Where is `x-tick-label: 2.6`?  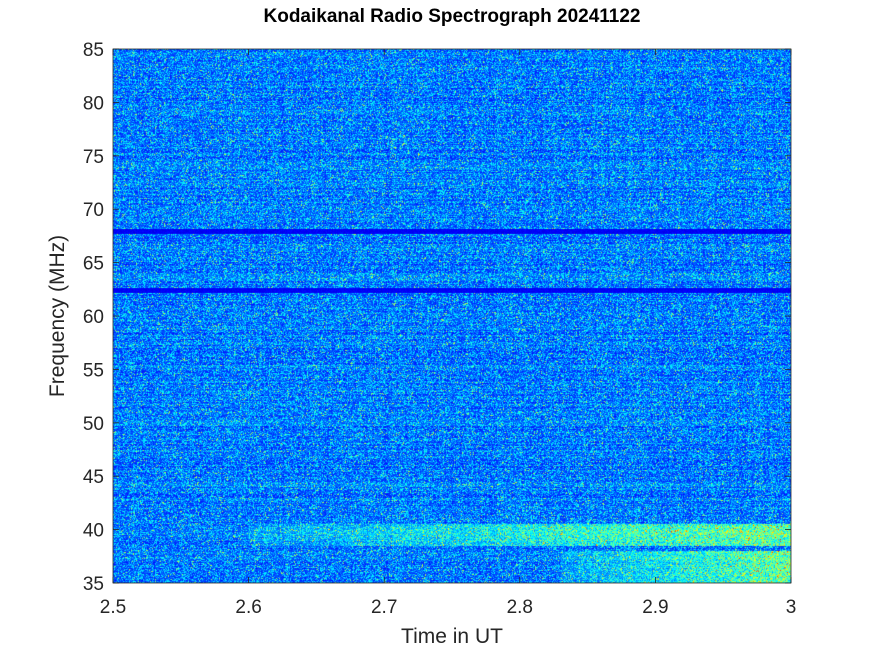
x-tick-label: 2.6 is located at coordinates (248, 607).